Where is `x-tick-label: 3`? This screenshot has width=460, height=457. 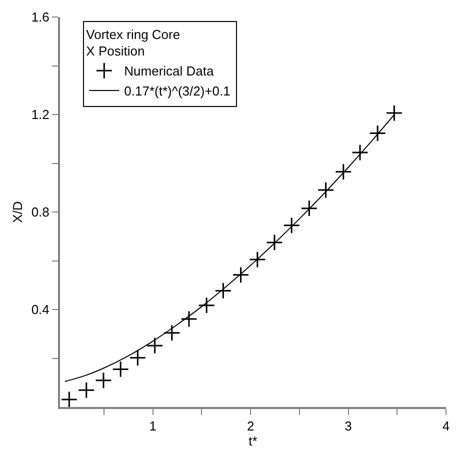 x-tick-label: 3 is located at coordinates (348, 426).